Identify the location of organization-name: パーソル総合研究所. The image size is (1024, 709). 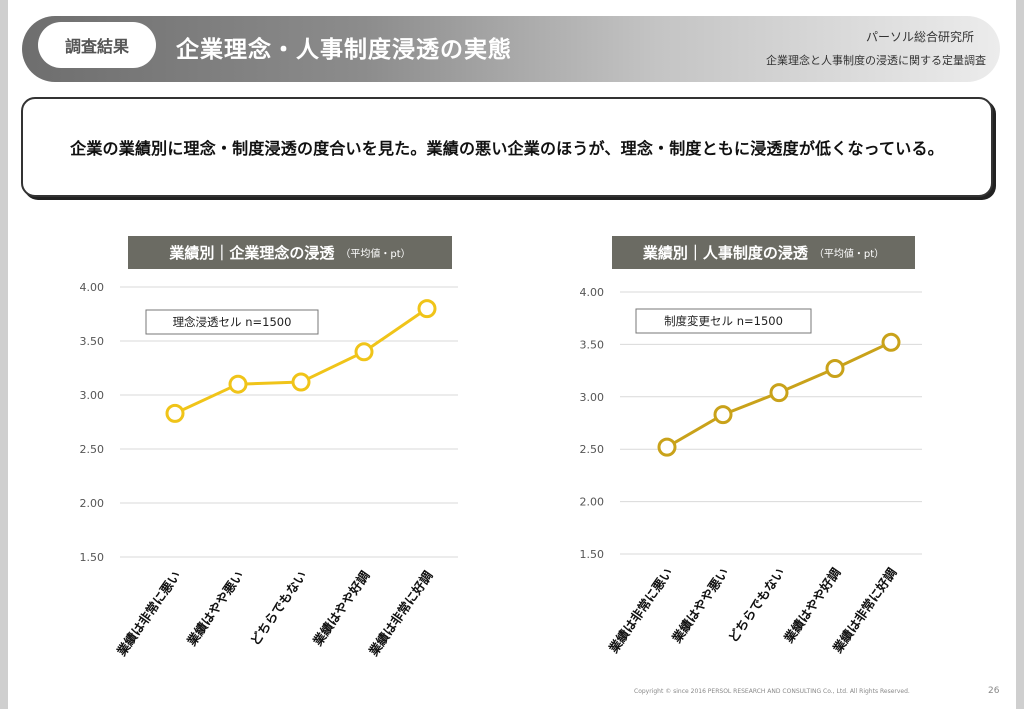
(919, 37).